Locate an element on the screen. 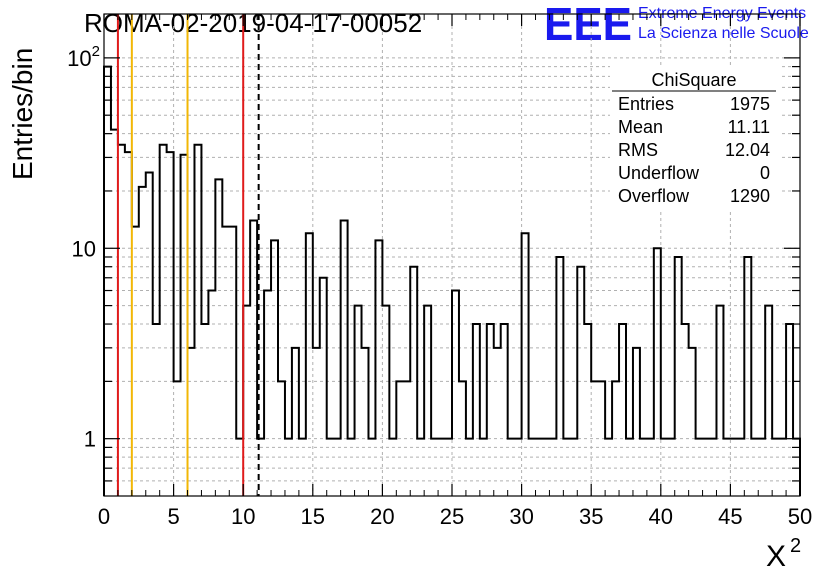 The height and width of the screenshot is (577, 836). y-axis-label: Entries/bin is located at coordinates (22, 114).